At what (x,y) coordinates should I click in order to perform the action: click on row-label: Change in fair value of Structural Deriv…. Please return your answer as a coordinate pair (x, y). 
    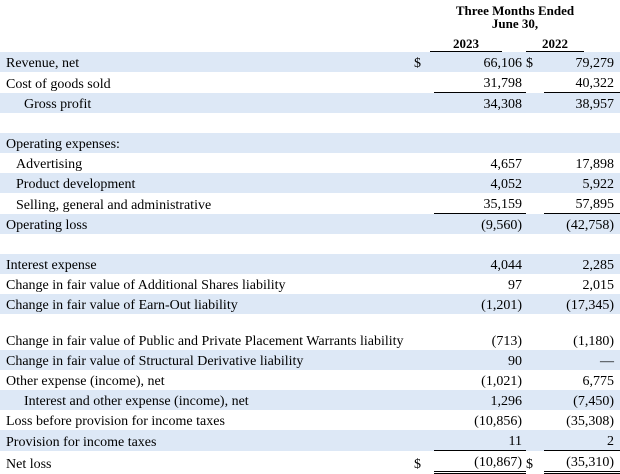
    Looking at the image, I should click on (207, 360).